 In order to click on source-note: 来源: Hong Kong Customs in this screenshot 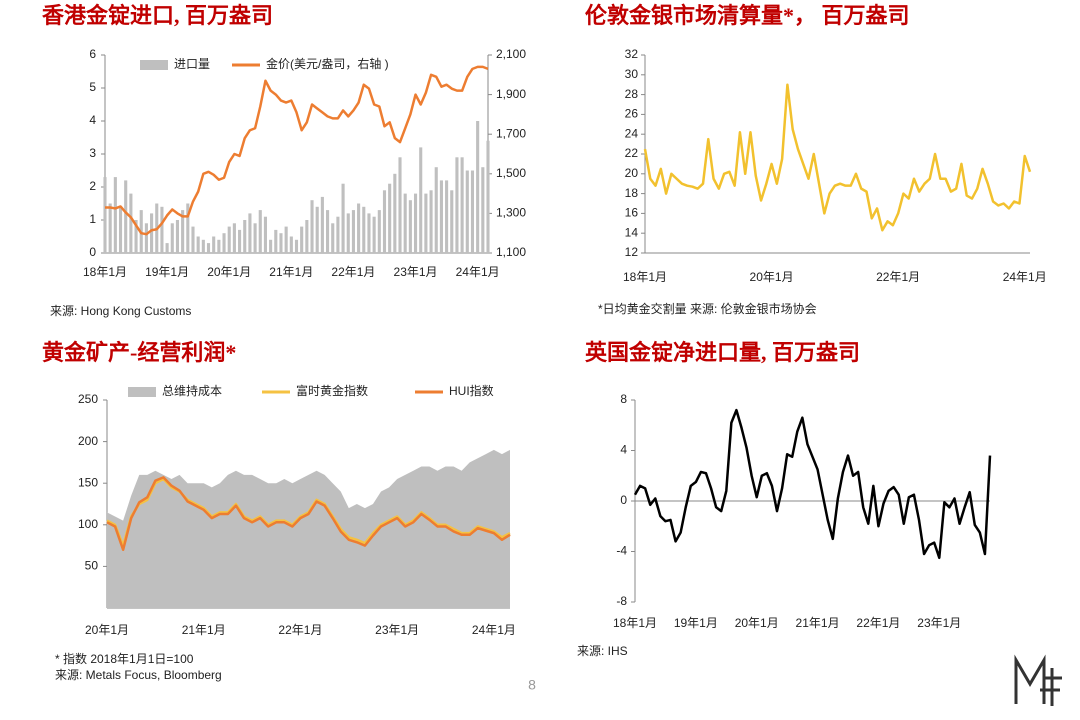, I will do `click(120, 311)`.